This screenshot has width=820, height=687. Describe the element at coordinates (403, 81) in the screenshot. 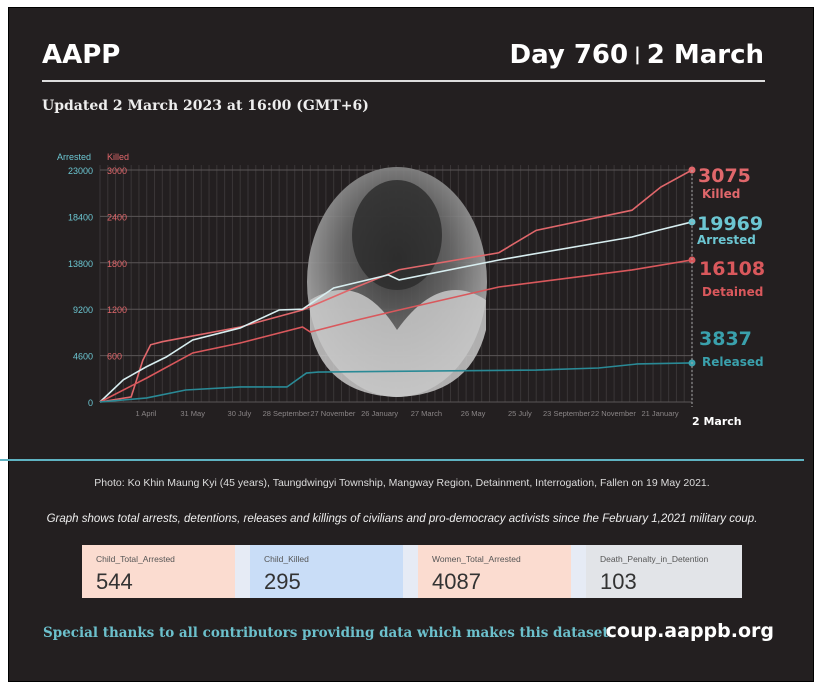

I see `header-rule` at that location.